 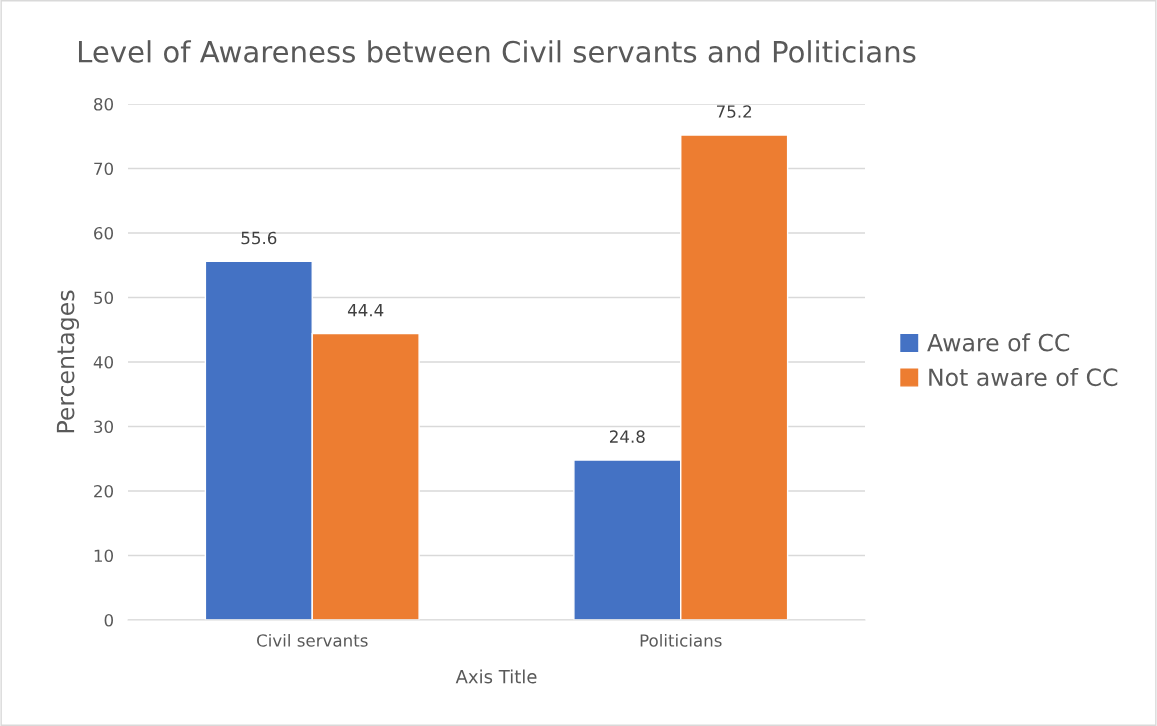 I want to click on y-tick-label: 0, so click(x=108, y=620).